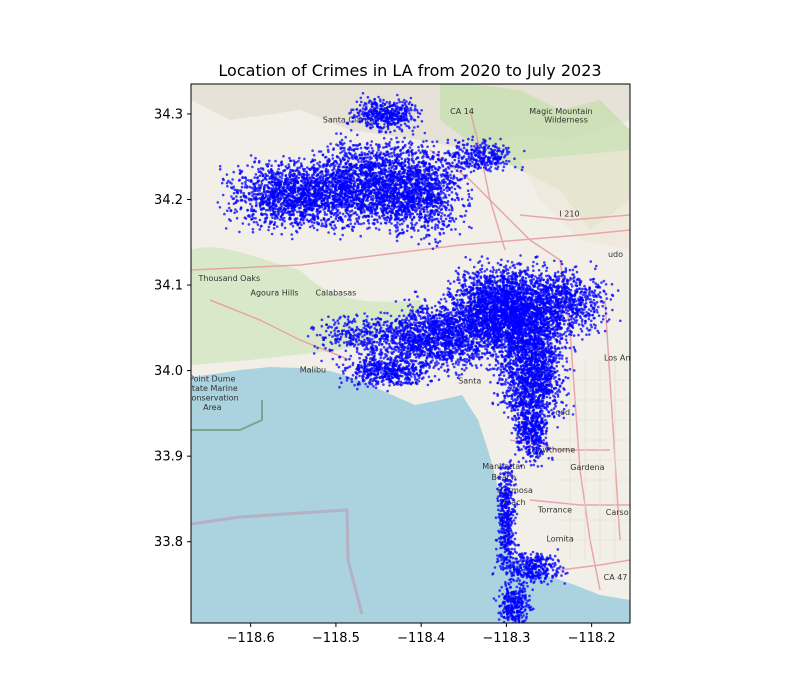 The width and height of the screenshot is (800, 700). I want to click on map-label: Gardena, so click(587, 467).